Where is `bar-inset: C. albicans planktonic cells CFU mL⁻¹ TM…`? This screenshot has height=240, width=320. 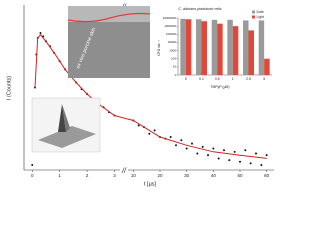
bar-inset: C. albicans planktonic cells CFU mL⁻¹ TM… is located at coordinates (215, 47).